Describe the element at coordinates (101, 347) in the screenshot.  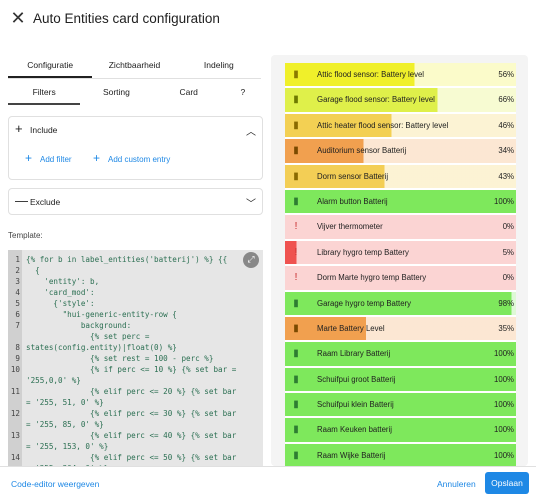
I see `code-text: states(config.entity)|float(0) %}` at that location.